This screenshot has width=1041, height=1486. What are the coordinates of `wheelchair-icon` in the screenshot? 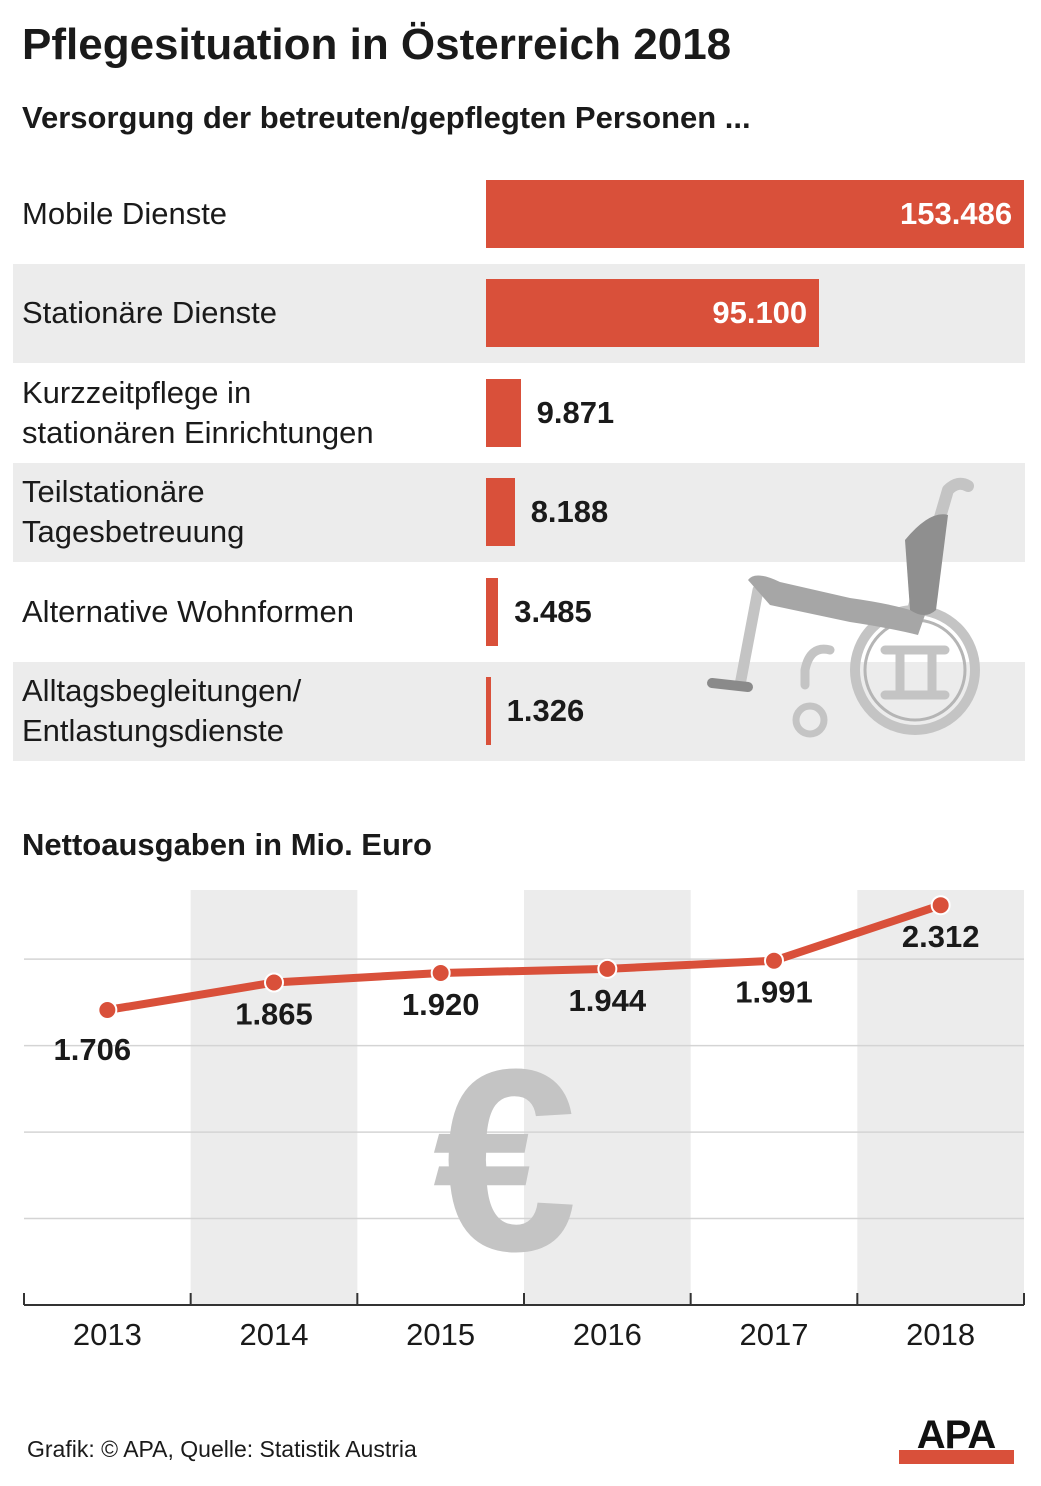 It's located at (843, 607).